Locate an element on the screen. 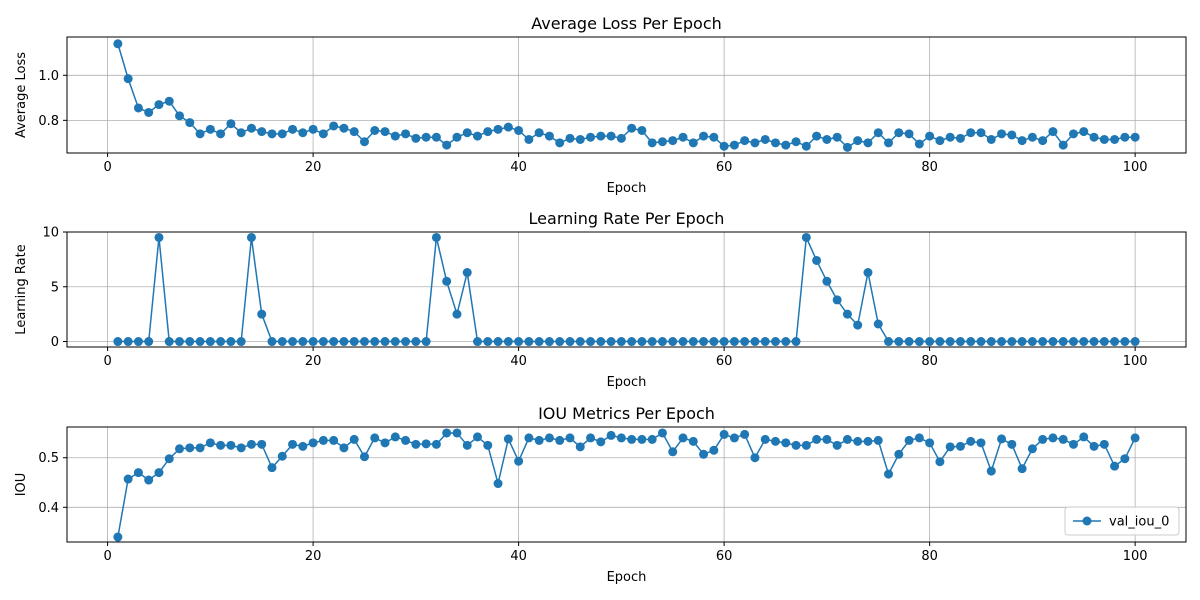  legend-label: val_iou_0 is located at coordinates (1139, 522).